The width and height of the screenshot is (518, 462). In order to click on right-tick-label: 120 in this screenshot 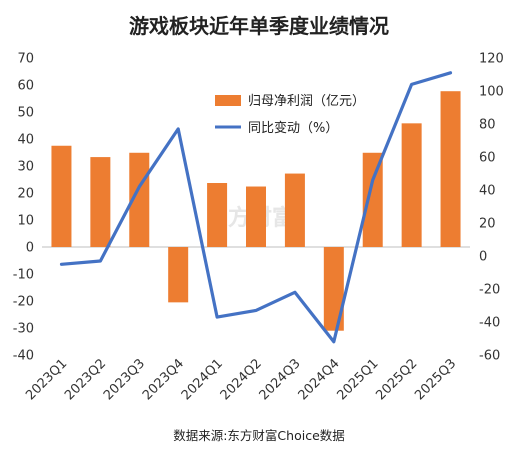, I will do `click(491, 59)`.